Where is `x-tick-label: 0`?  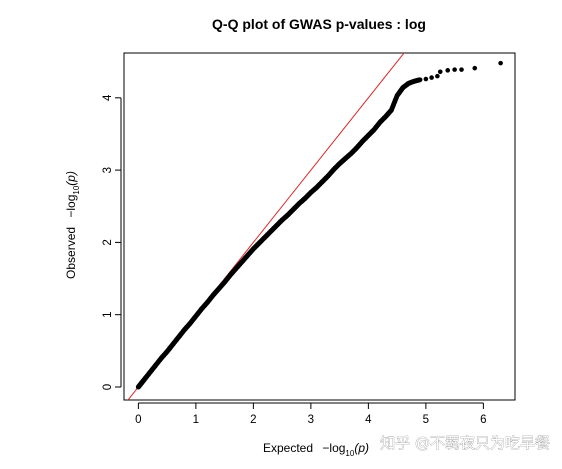
x-tick-label: 0 is located at coordinates (138, 420).